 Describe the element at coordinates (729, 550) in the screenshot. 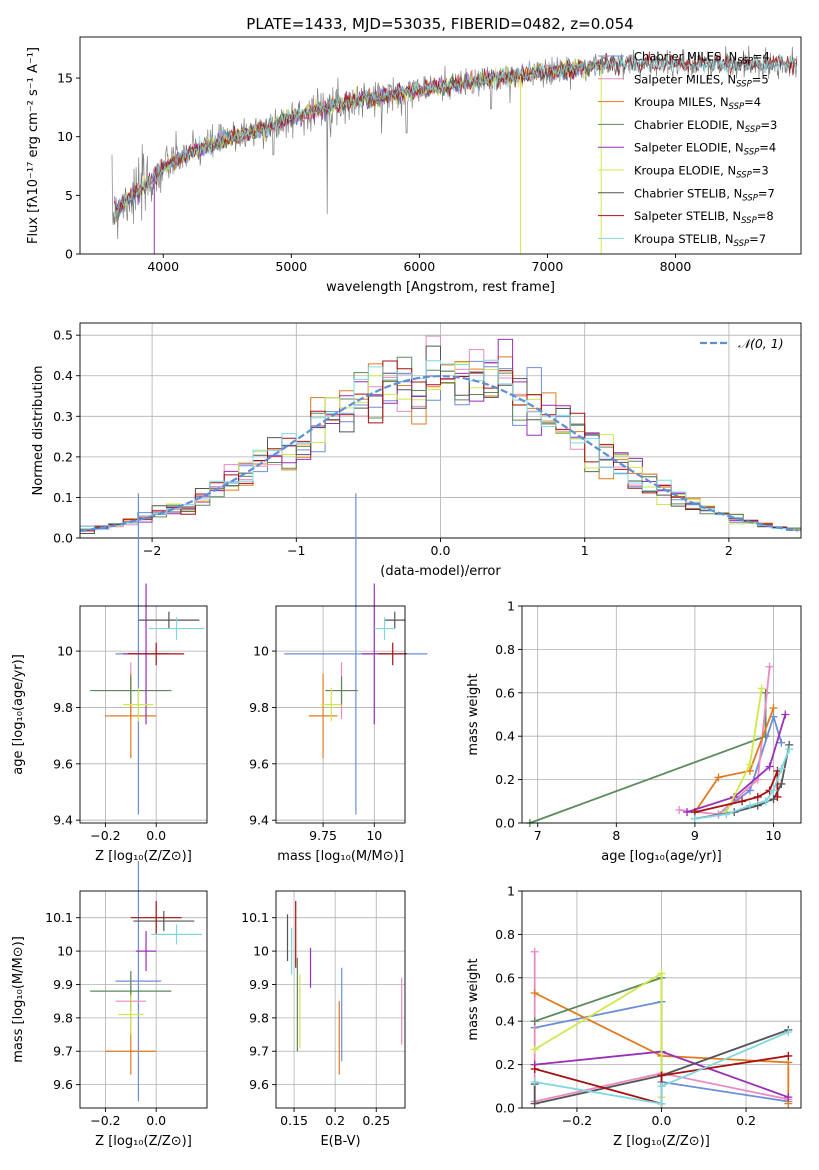

I see `x-tick-label: 2` at that location.